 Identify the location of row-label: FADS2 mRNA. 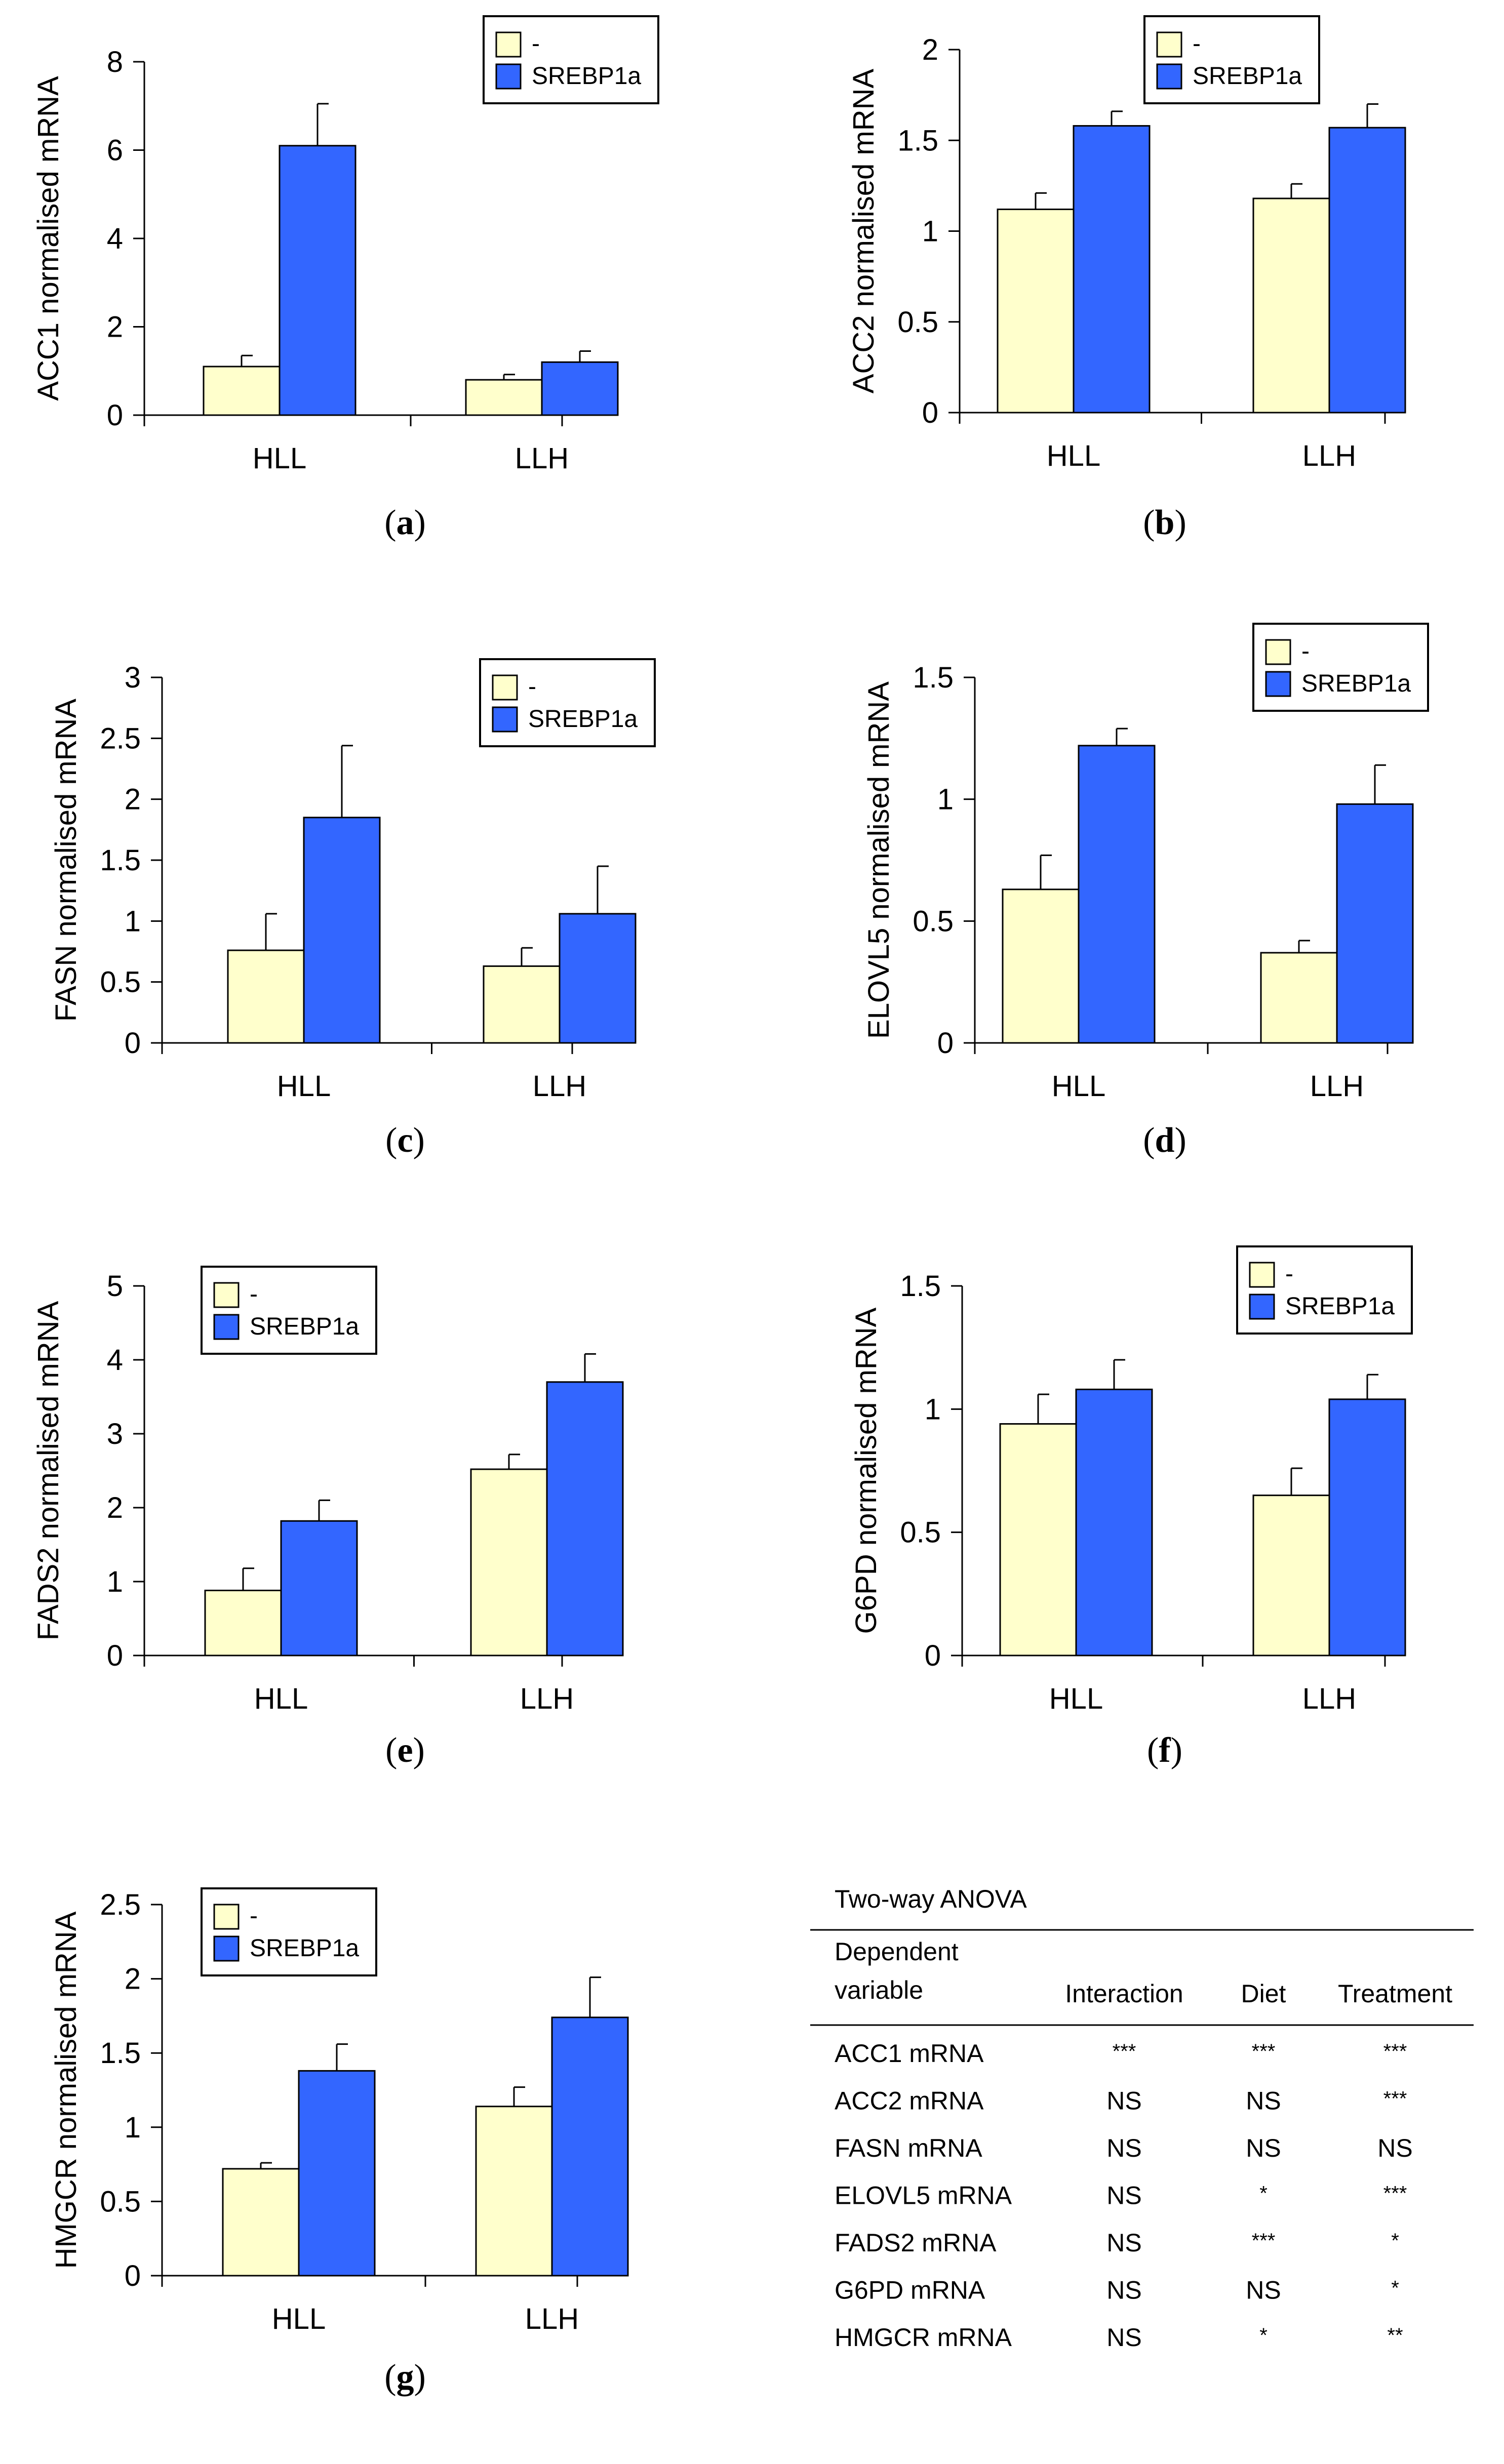
(916, 2243).